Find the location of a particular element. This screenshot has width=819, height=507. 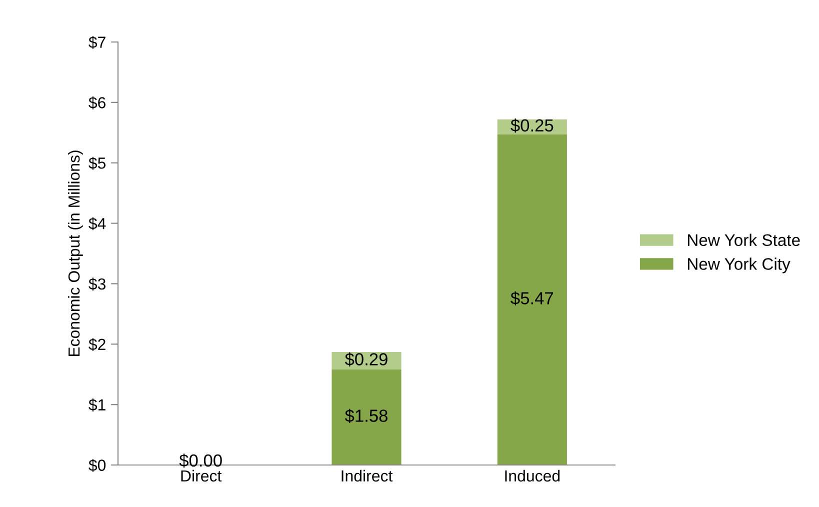

y-tick-label: $5 is located at coordinates (97, 163).